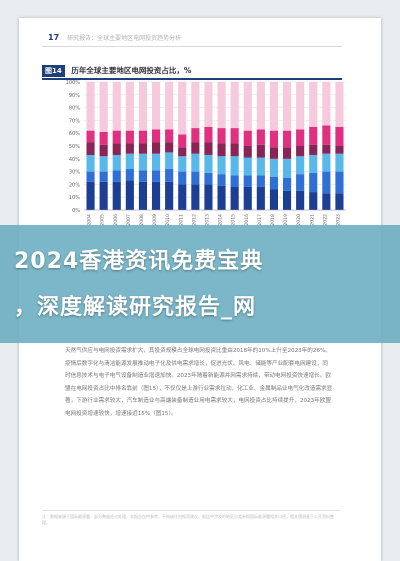  I want to click on x-tick-label: 2015, so click(234, 220).